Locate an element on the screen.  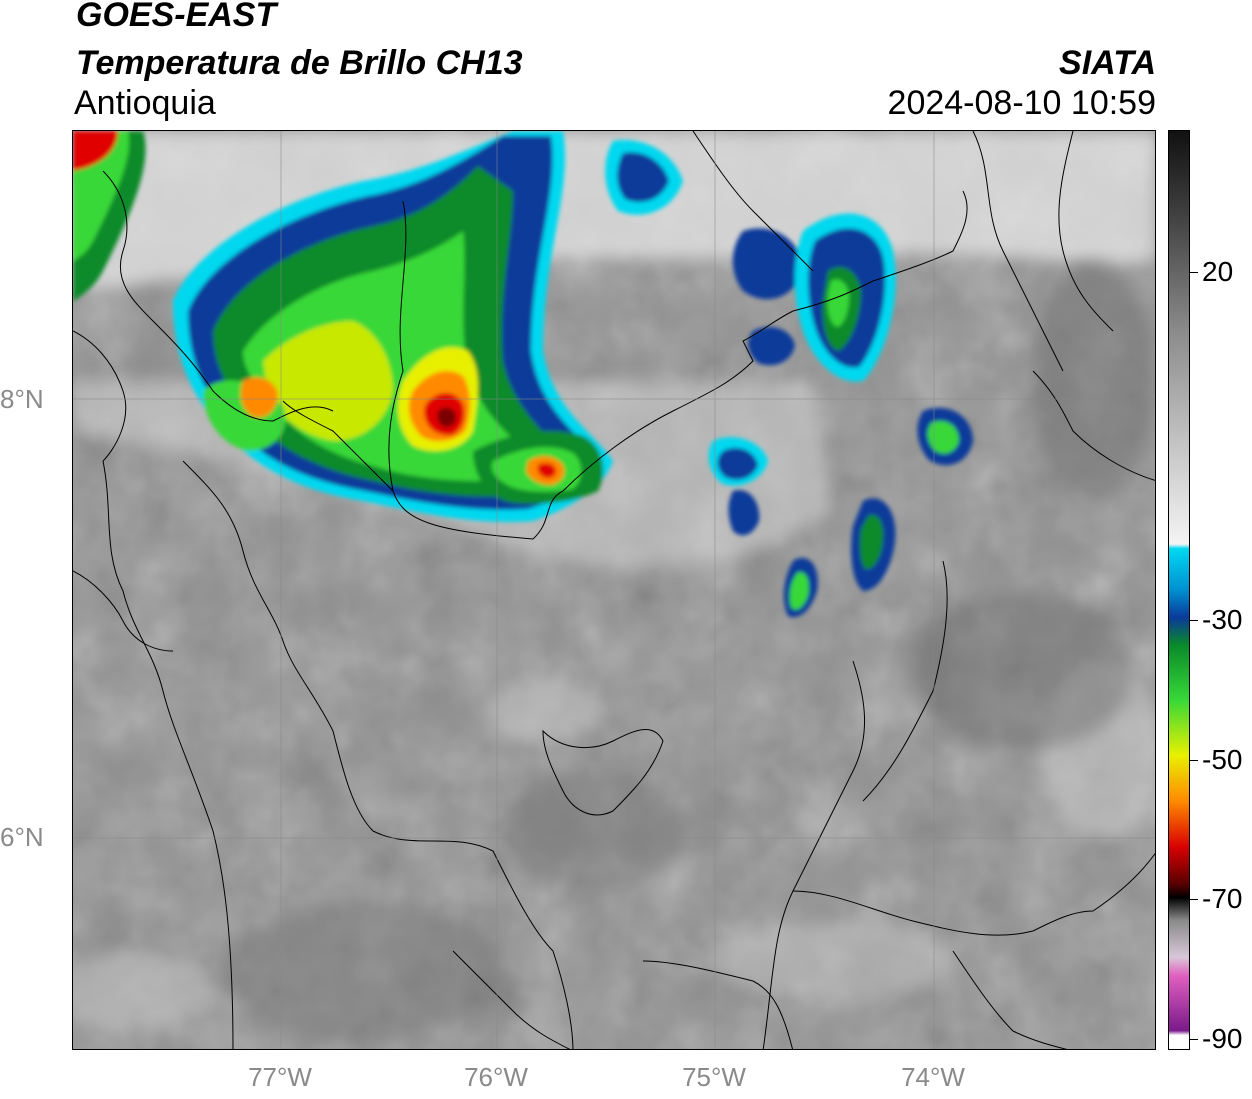
lon-label-77w: 77°W is located at coordinates (280, 1077).